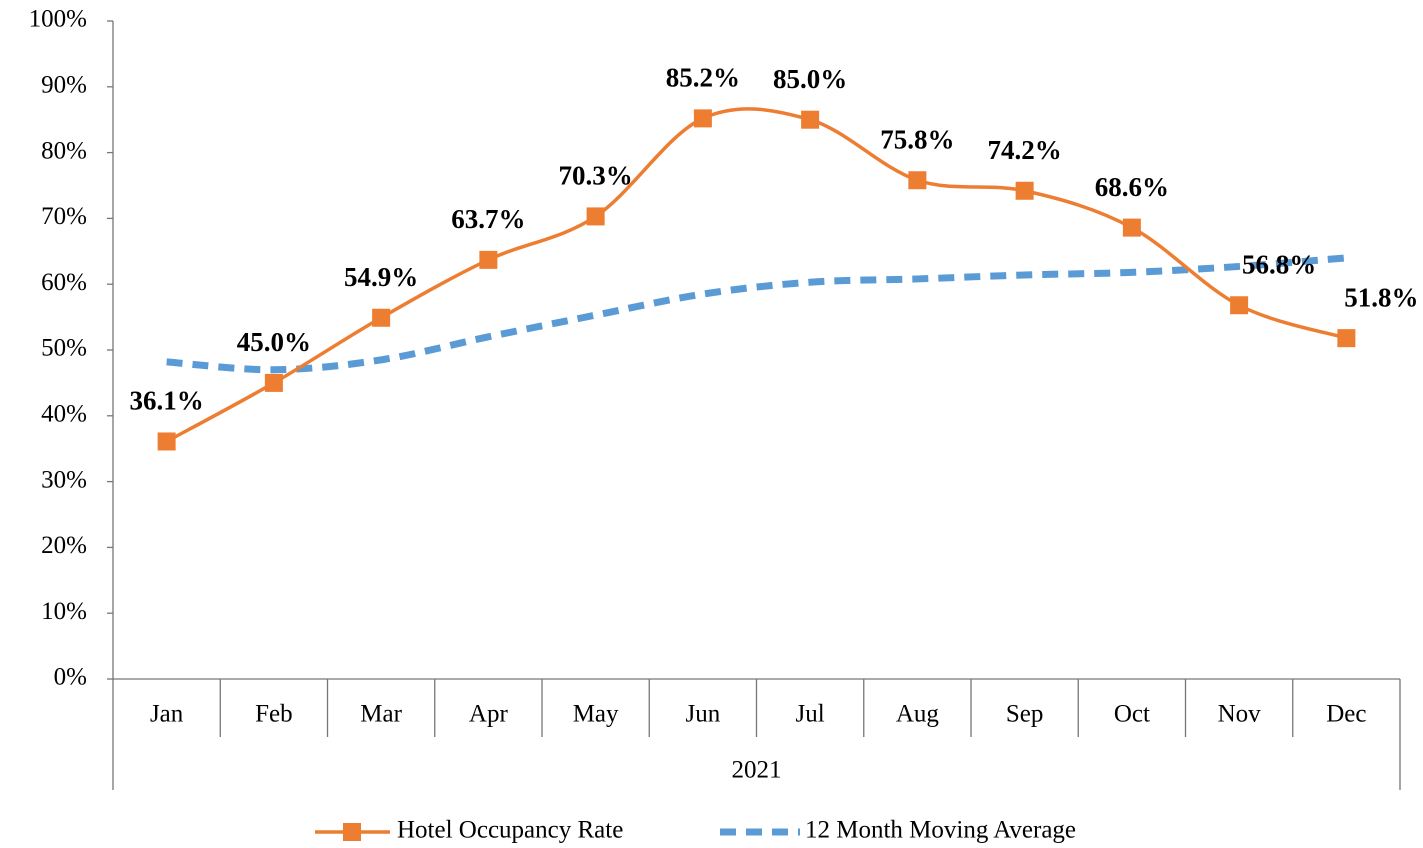 Image resolution: width=1423 pixels, height=848 pixels. I want to click on y-tick-label: 50%, so click(64, 348).